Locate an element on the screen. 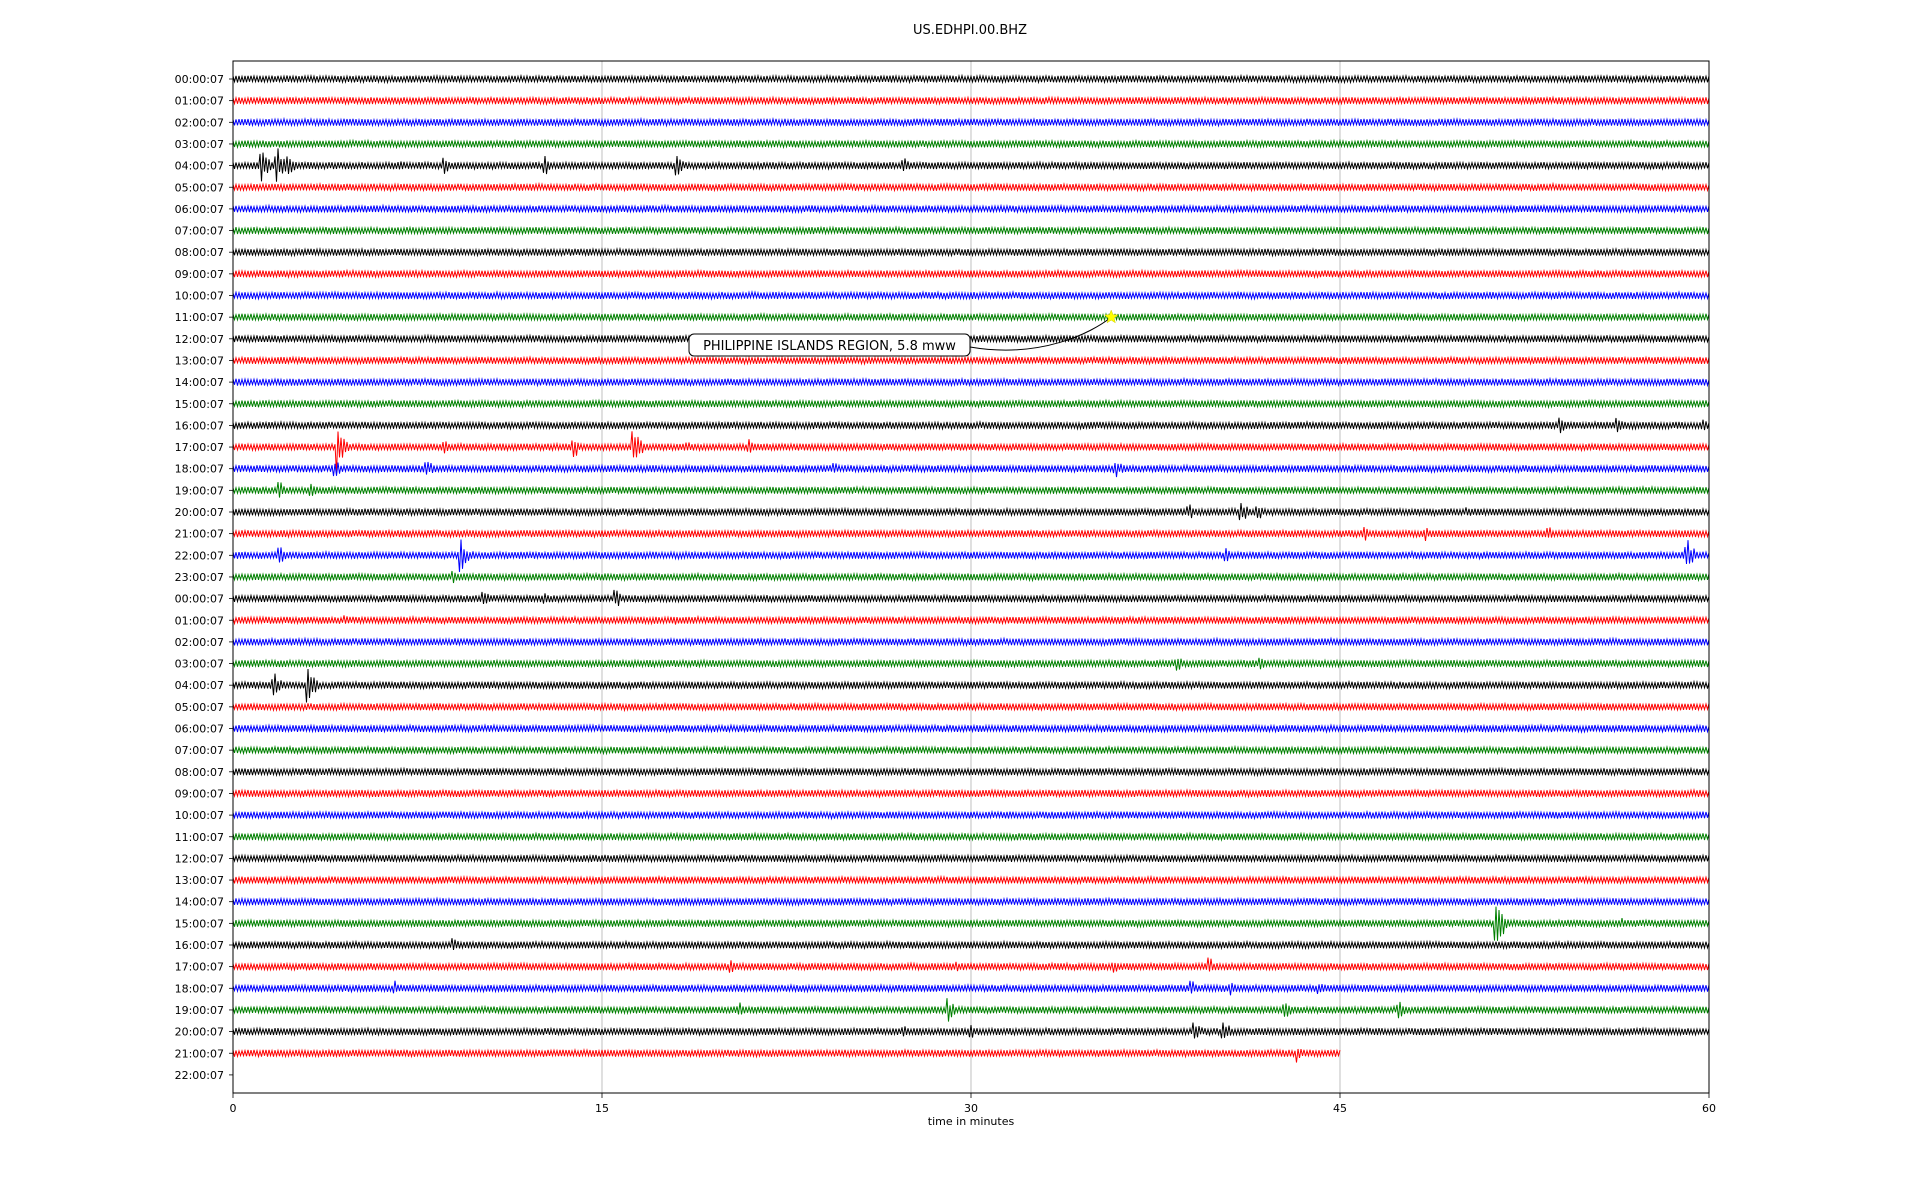 The image size is (1920, 1200). x-tick-label: 60 is located at coordinates (1709, 1108).